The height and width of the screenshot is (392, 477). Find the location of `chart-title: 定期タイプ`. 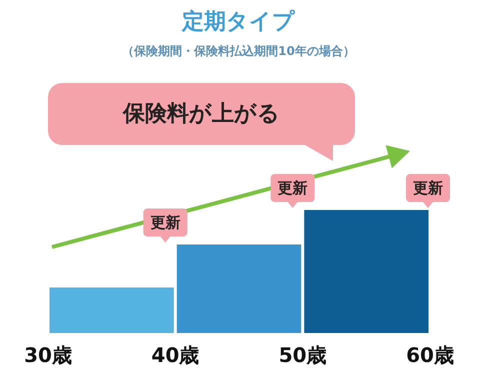

chart-title: 定期タイプ is located at coordinates (238, 21).